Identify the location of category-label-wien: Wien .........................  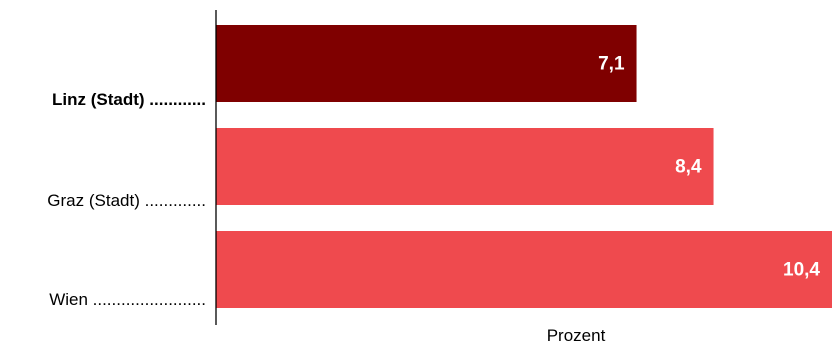
(127, 299).